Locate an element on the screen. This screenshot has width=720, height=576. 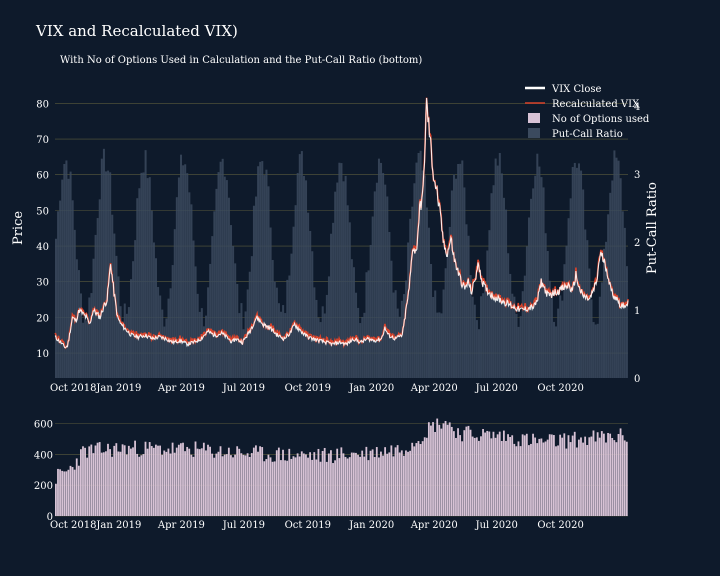
price-tick-30: 30 is located at coordinates (42, 283).